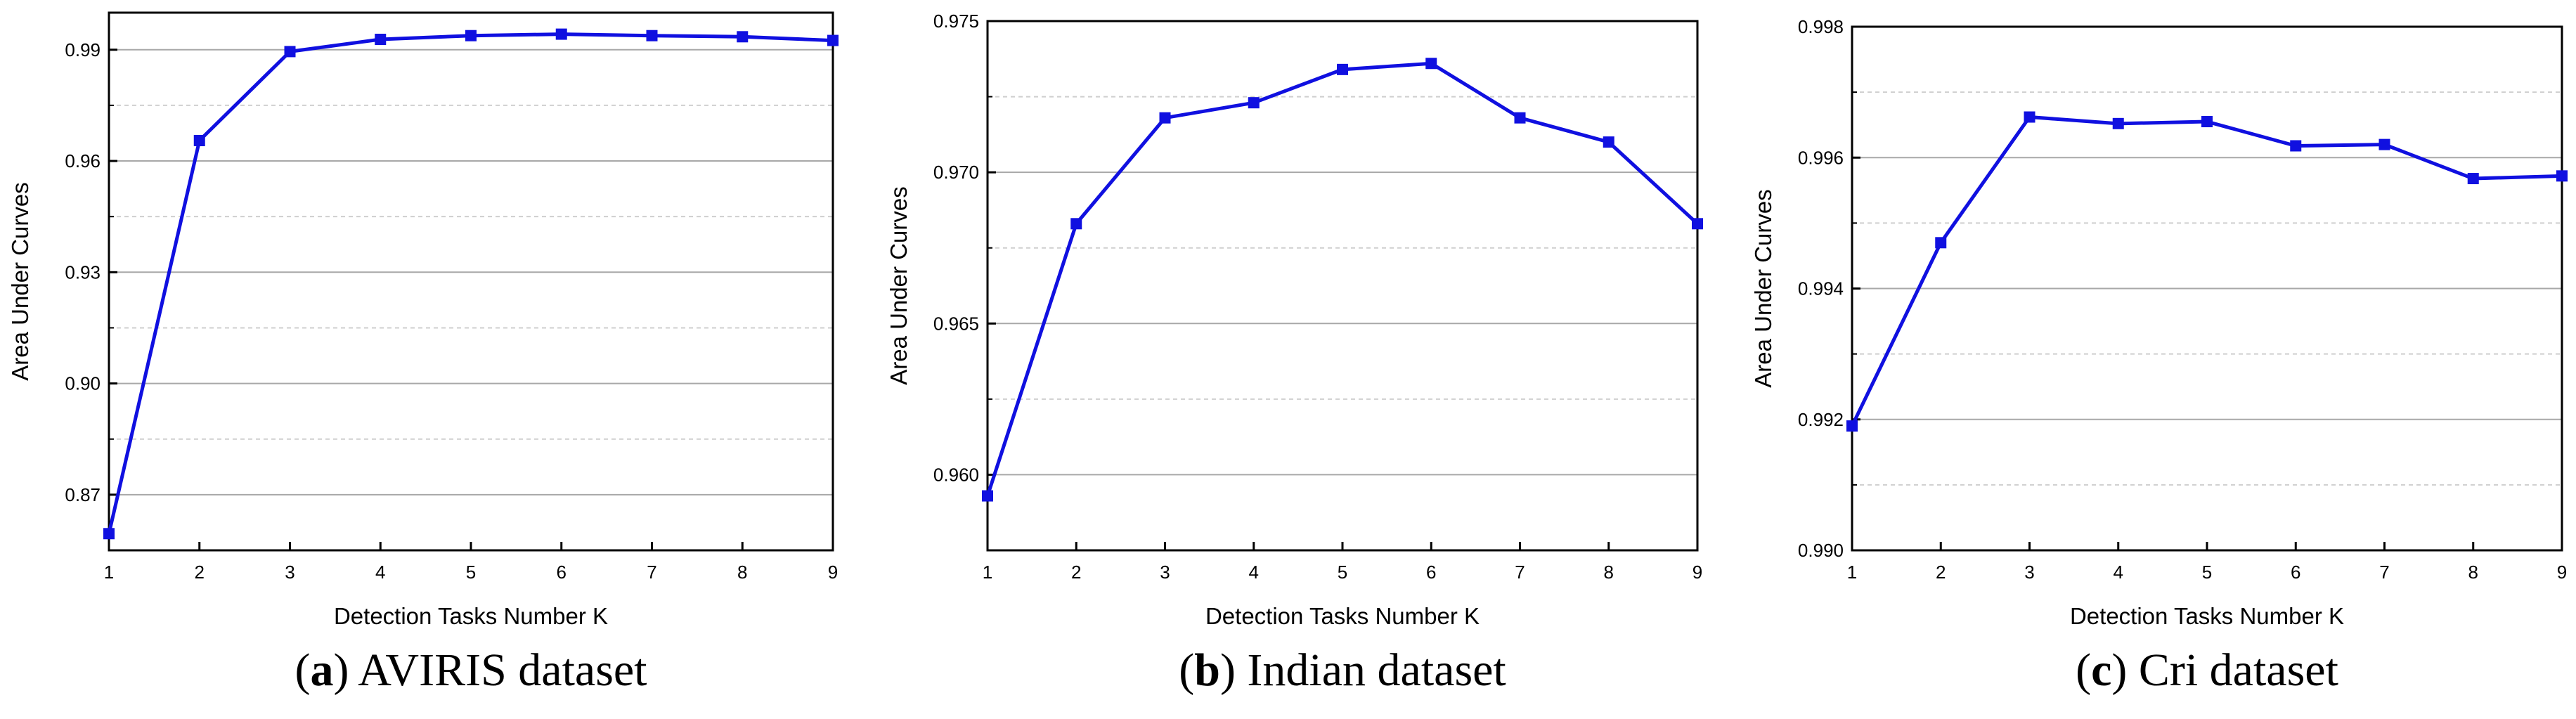 Image resolution: width=2576 pixels, height=719 pixels. What do you see at coordinates (2206, 271) in the screenshot?
I see `series-line` at bounding box center [2206, 271].